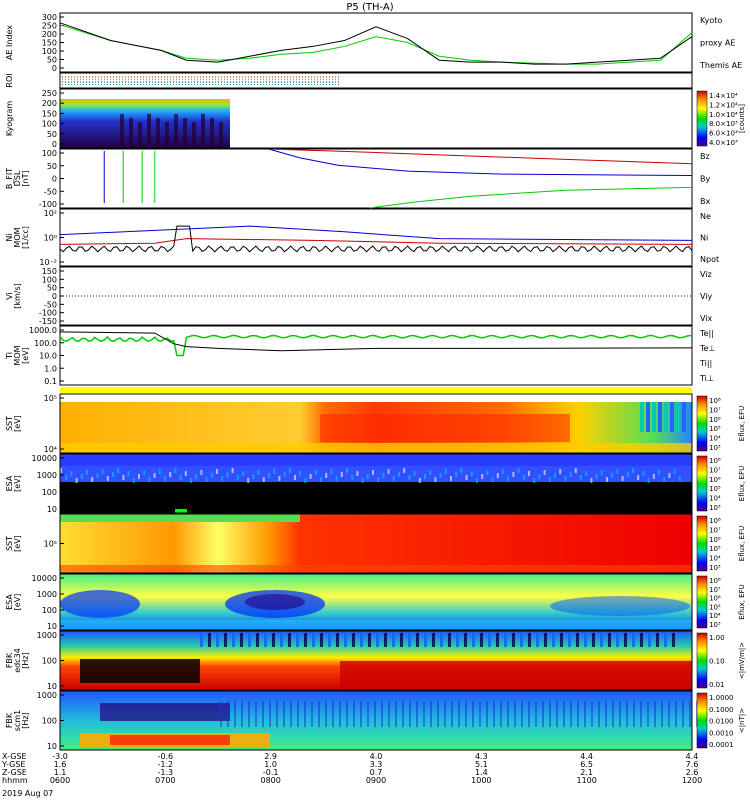 The image size is (750, 800). I want to click on x-axis-value: 1000, so click(481, 780).